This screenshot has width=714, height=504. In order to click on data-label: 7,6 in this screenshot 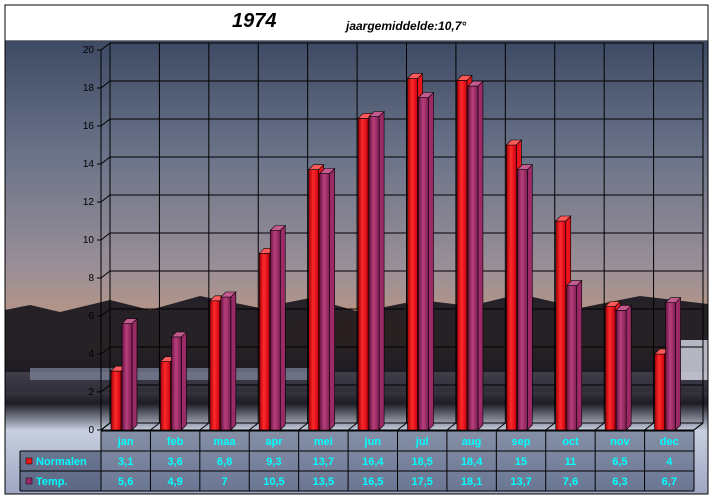, I will do `click(570, 482)`.